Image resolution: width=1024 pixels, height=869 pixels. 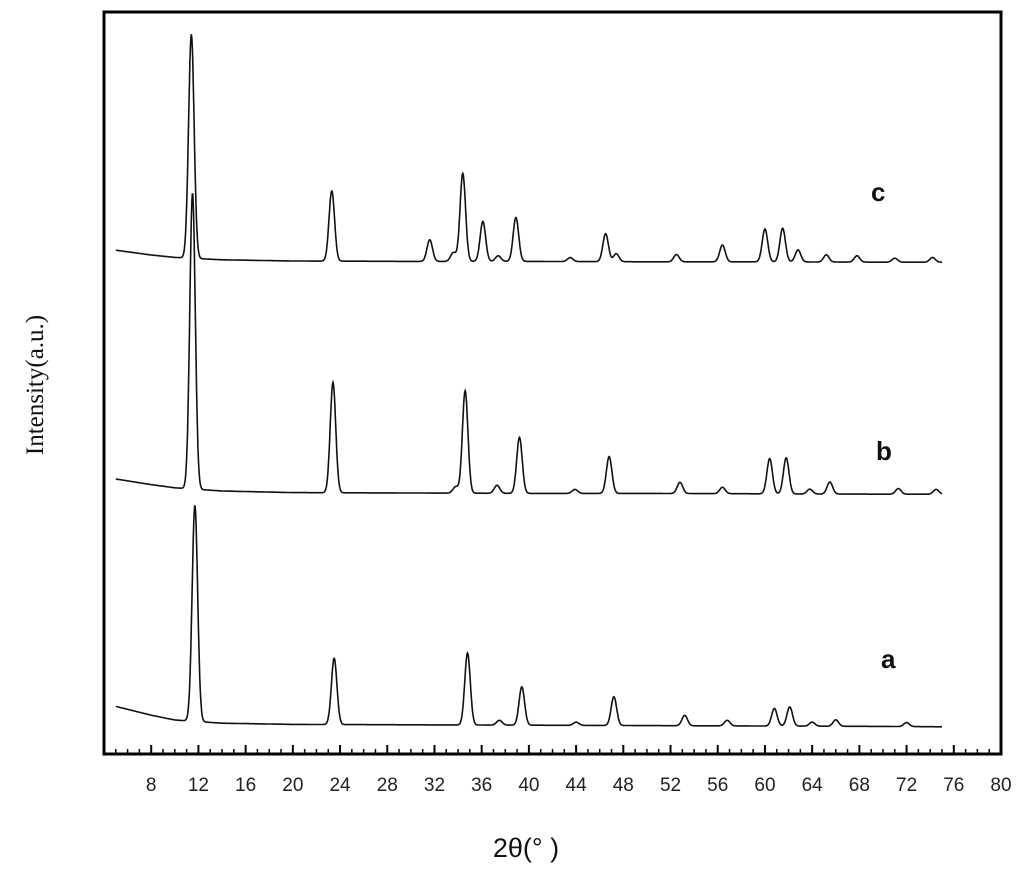 What do you see at coordinates (245, 785) in the screenshot?
I see `x-tick-label: 16` at bounding box center [245, 785].